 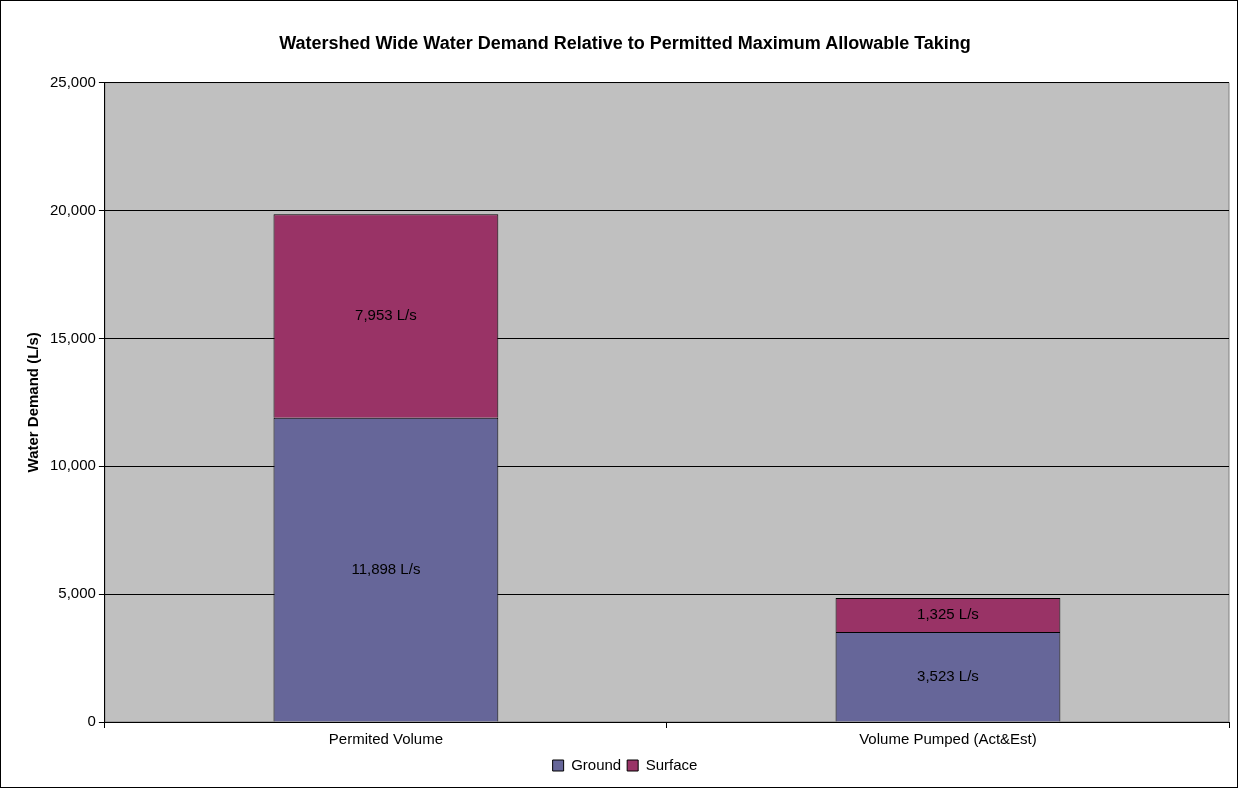 What do you see at coordinates (948, 739) in the screenshot?
I see `x-tick-label: Volume Pumped (Act&Est)` at bounding box center [948, 739].